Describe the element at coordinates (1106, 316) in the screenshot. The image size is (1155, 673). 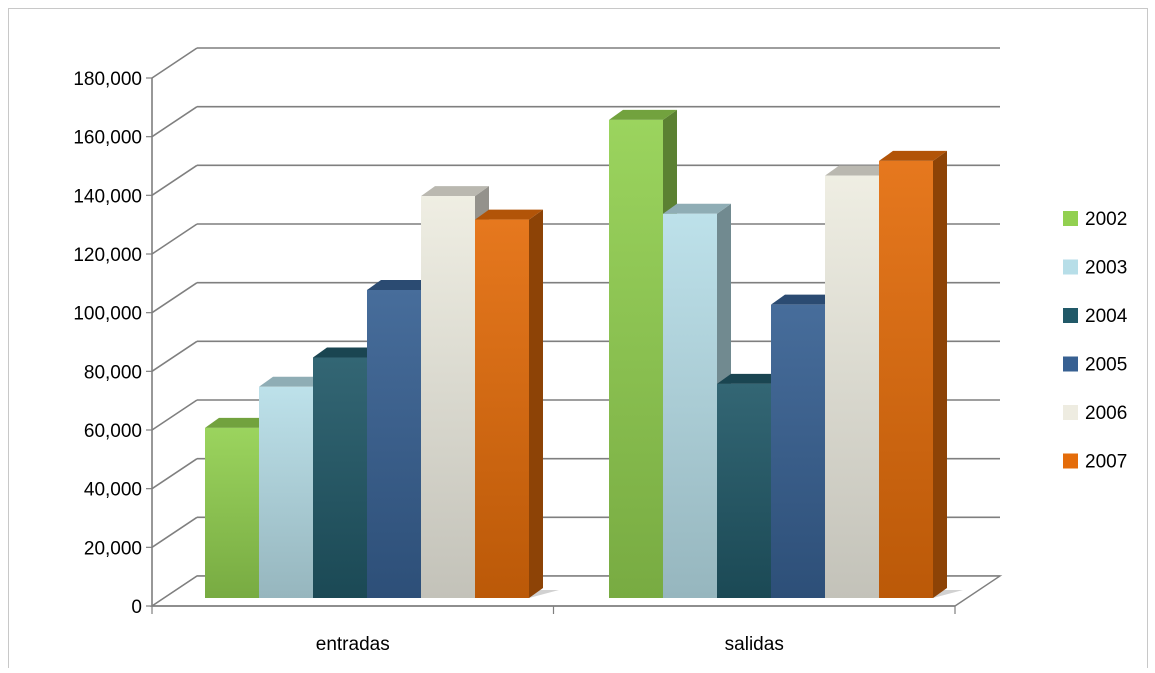
I see `legend-label: 2004` at that location.